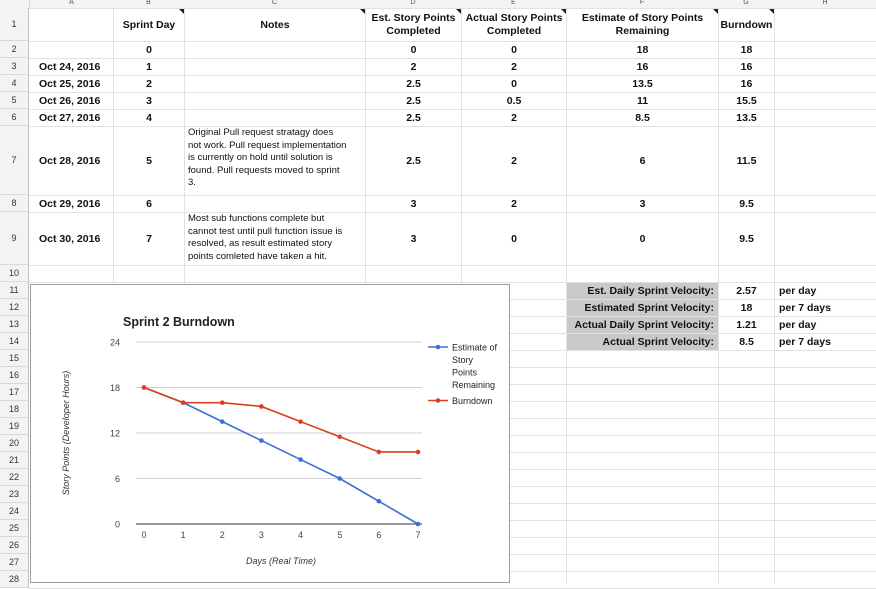 The height and width of the screenshot is (589, 876). Describe the element at coordinates (149, 101) in the screenshot. I see `sprint-day-cell: 3` at that location.